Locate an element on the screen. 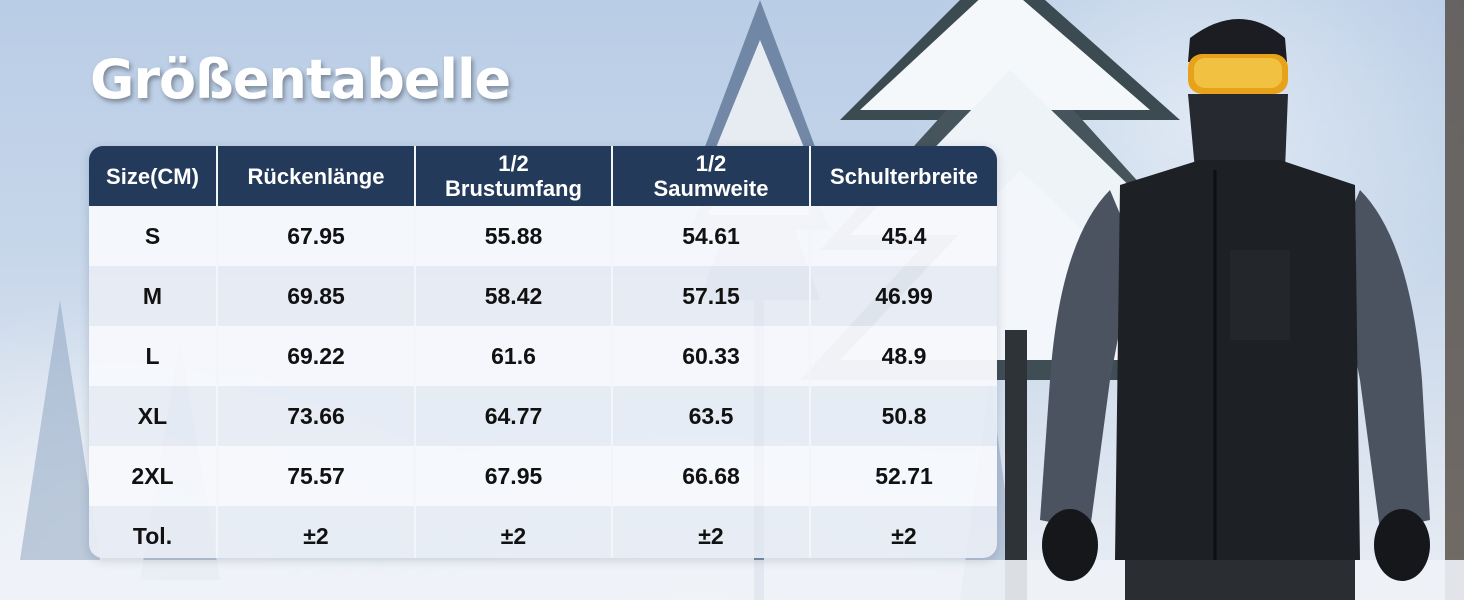 The image size is (1464, 600). table-row: L 69.22 61.6 60.33 48.9 is located at coordinates (543, 356).